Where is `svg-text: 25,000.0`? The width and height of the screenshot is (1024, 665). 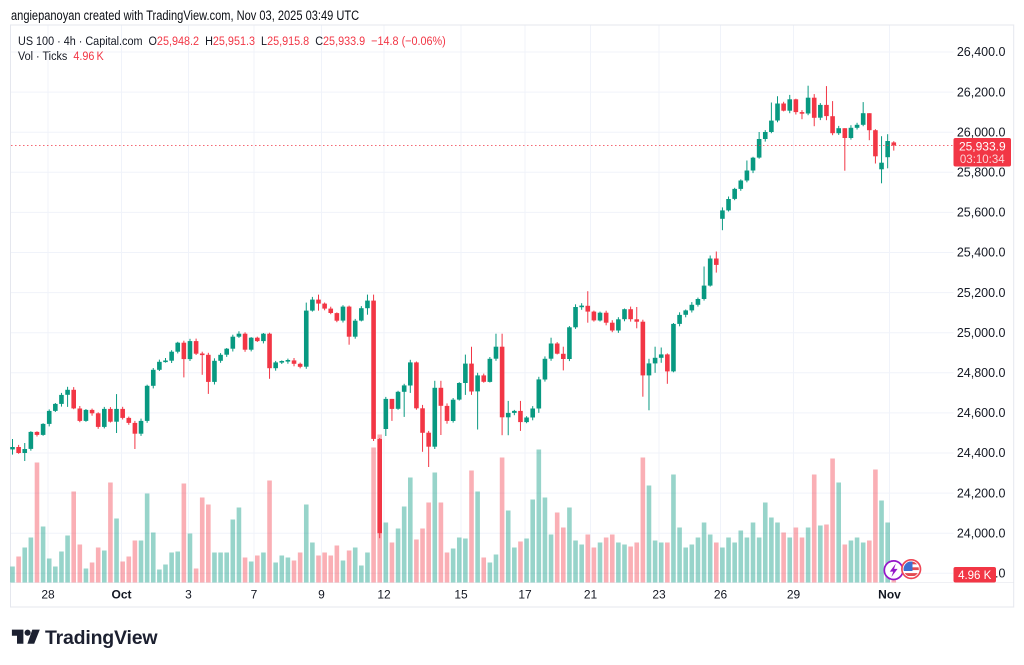 svg-text: 25,000.0 is located at coordinates (981, 333).